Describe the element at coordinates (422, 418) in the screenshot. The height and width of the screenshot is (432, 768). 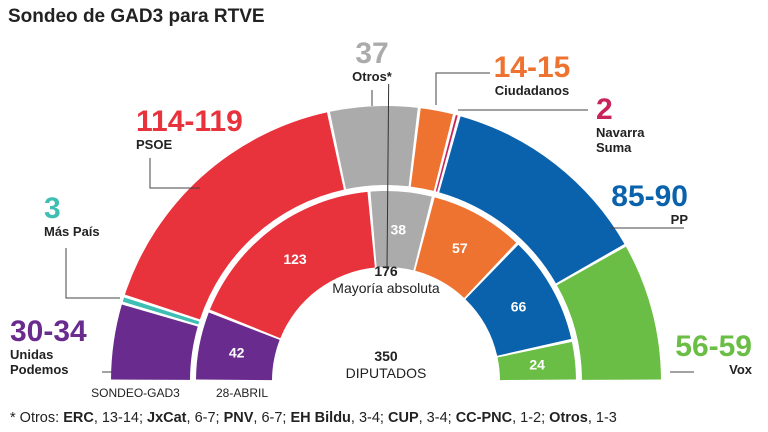
I see `footnote-item: CUP, 3-4;` at that location.